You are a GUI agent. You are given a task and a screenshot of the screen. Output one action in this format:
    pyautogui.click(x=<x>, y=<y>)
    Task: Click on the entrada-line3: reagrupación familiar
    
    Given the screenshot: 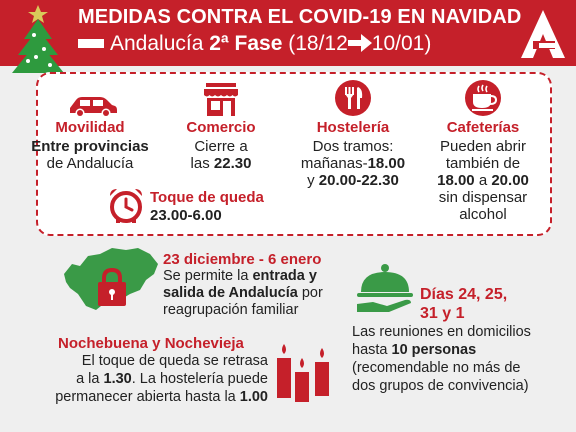 What is the action you would take?
    pyautogui.click(x=231, y=310)
    